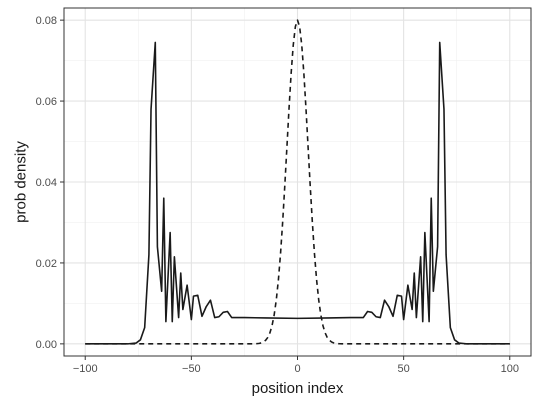 This screenshot has width=540, height=406. Describe the element at coordinates (46, 345) in the screenshot. I see `y-tick-label: 0.00` at that location.